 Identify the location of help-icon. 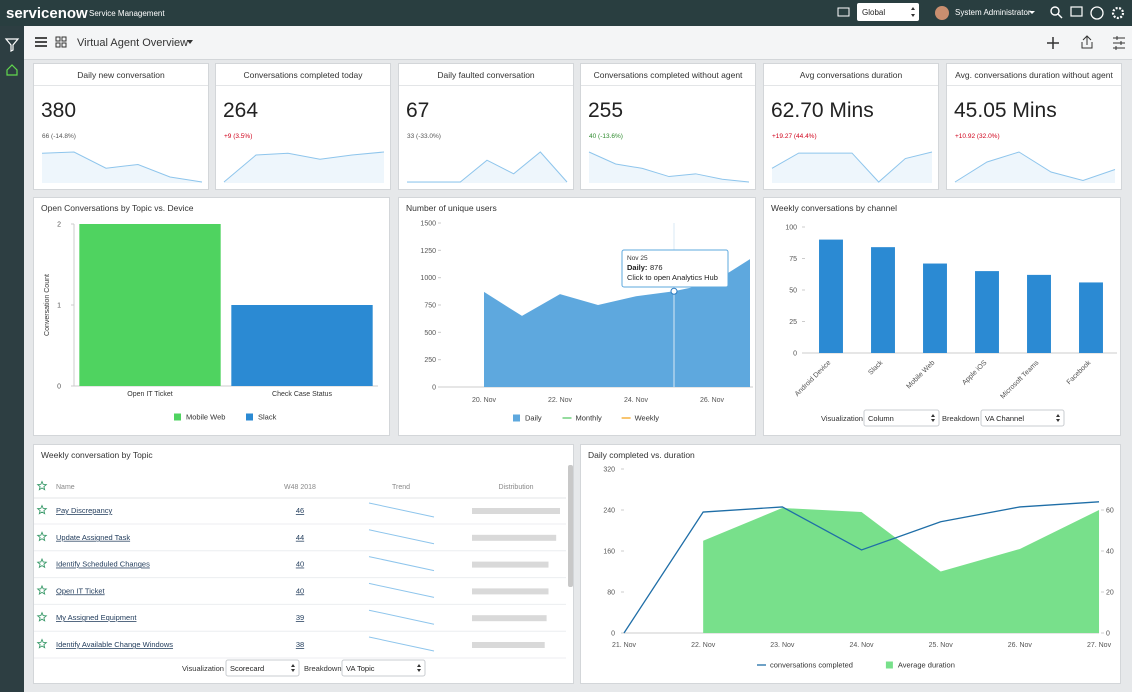
(1097, 13).